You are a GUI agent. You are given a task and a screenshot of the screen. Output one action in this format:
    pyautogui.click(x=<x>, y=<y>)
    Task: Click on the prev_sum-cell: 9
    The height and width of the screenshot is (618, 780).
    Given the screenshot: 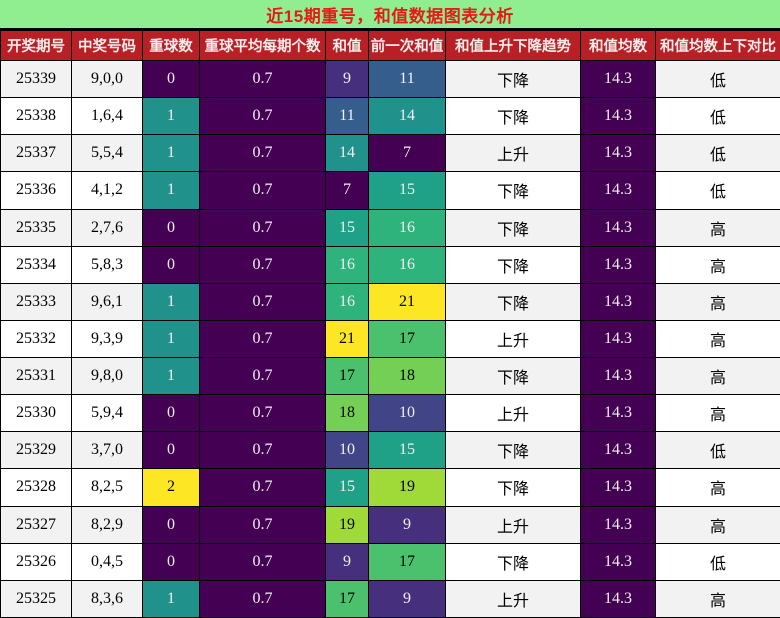 What is the action you would take?
    pyautogui.click(x=407, y=524)
    